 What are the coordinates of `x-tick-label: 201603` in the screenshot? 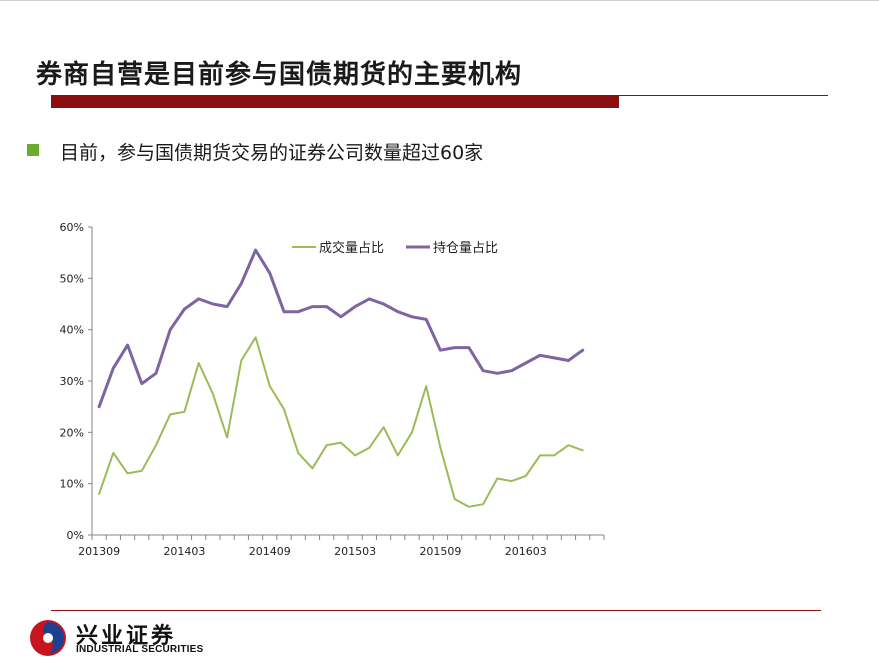 It's located at (526, 551).